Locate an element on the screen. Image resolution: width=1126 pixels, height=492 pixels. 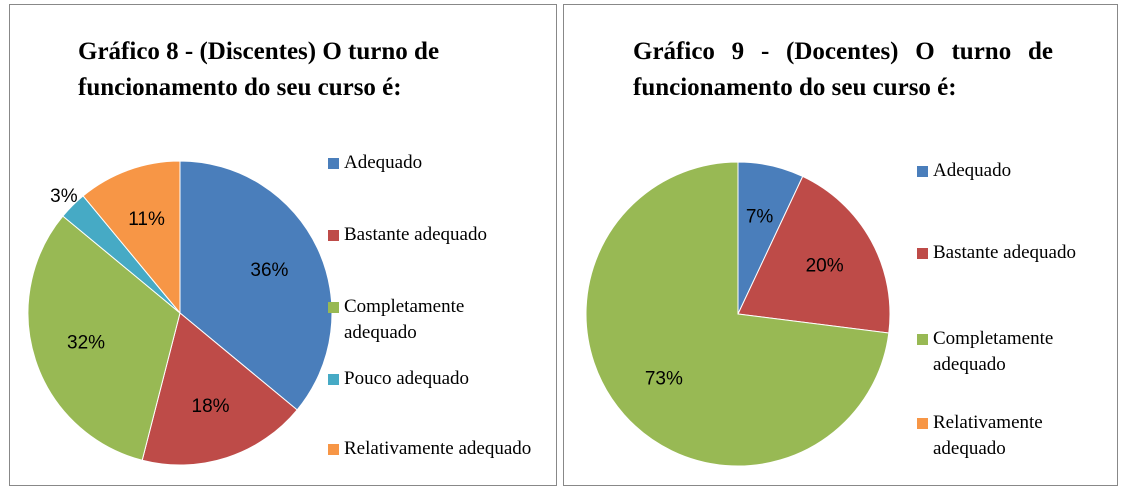
data-label: 20% is located at coordinates (825, 265).